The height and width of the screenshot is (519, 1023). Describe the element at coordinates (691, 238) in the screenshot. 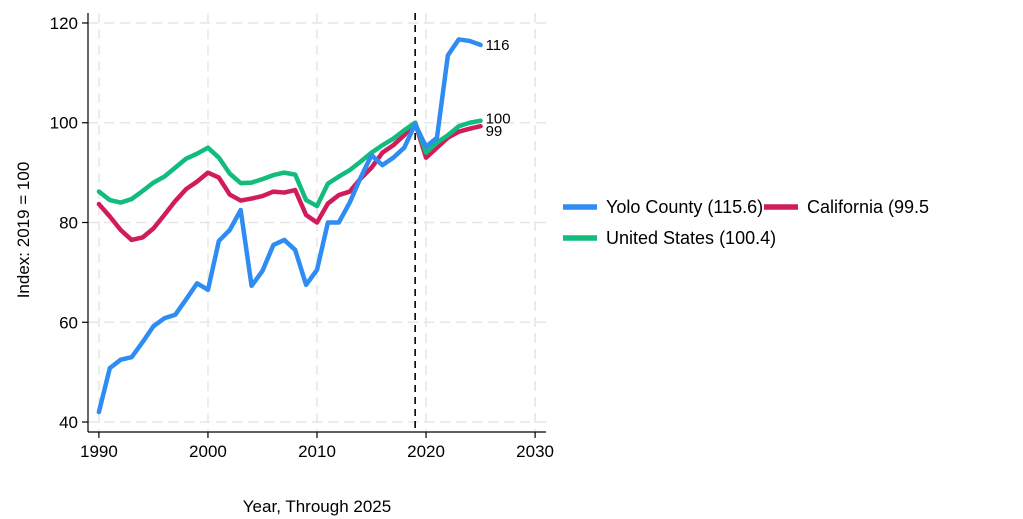

I see `legend-label-united-states-100-4: United States (100.4)` at that location.